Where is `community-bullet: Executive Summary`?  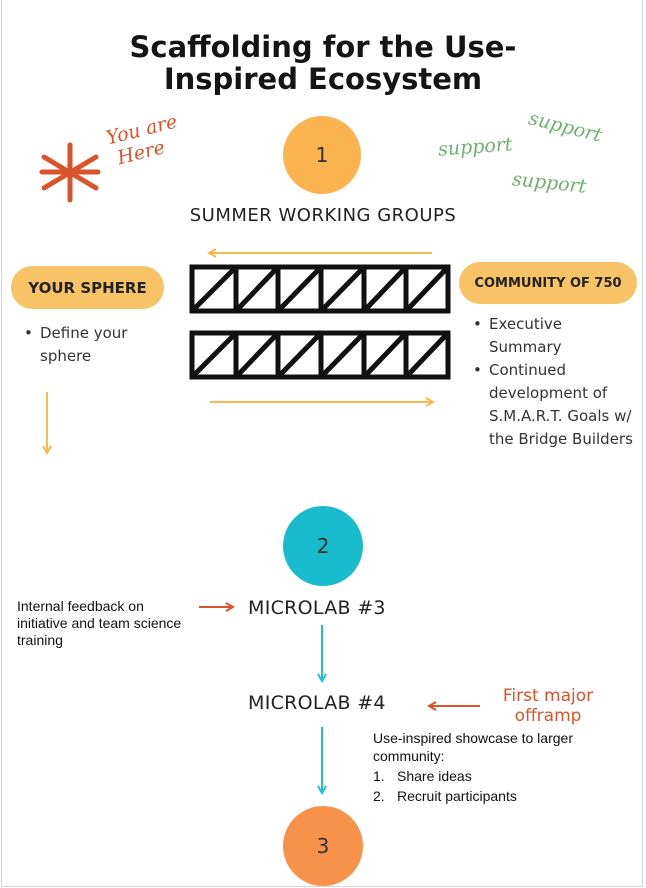
community-bullet: Executive Summary is located at coordinates (553, 336).